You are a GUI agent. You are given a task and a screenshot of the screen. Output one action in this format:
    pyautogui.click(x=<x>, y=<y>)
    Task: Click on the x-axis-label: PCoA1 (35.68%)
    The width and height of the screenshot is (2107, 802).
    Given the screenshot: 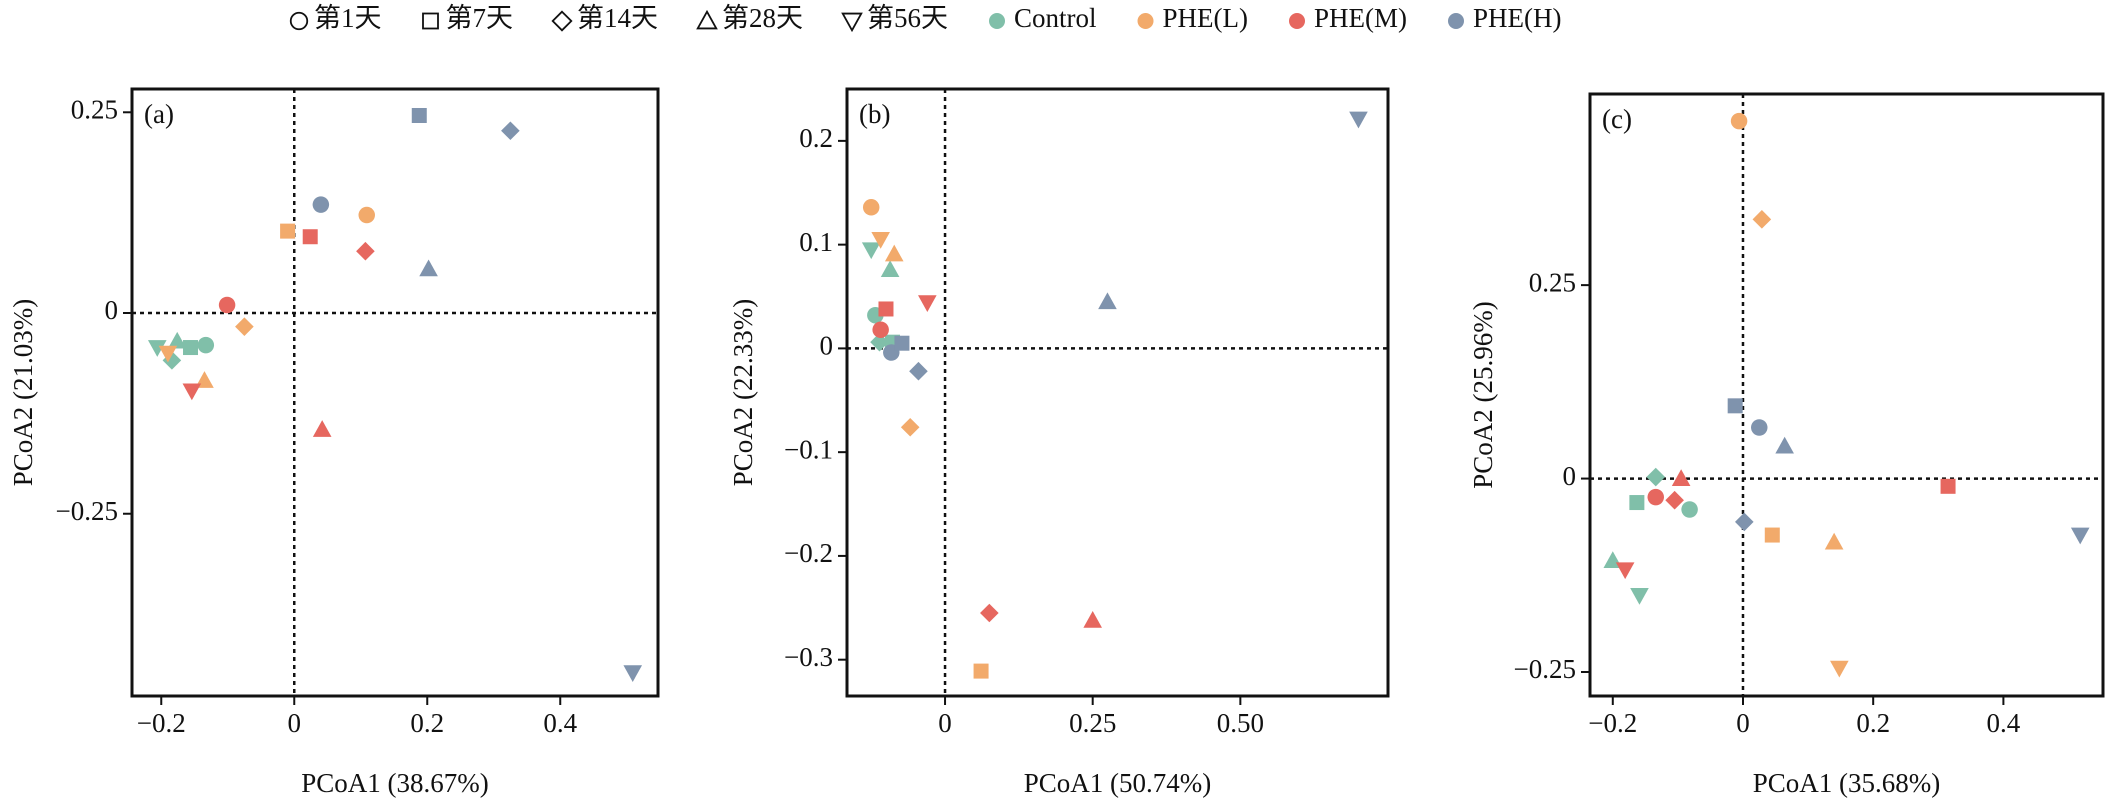 What is the action you would take?
    pyautogui.click(x=1847, y=783)
    